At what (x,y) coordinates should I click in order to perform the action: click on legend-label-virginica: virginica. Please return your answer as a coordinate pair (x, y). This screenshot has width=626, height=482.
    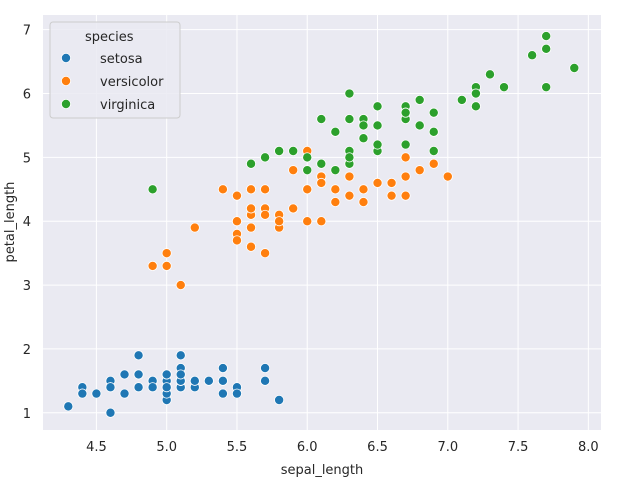
    Looking at the image, I should click on (127, 105).